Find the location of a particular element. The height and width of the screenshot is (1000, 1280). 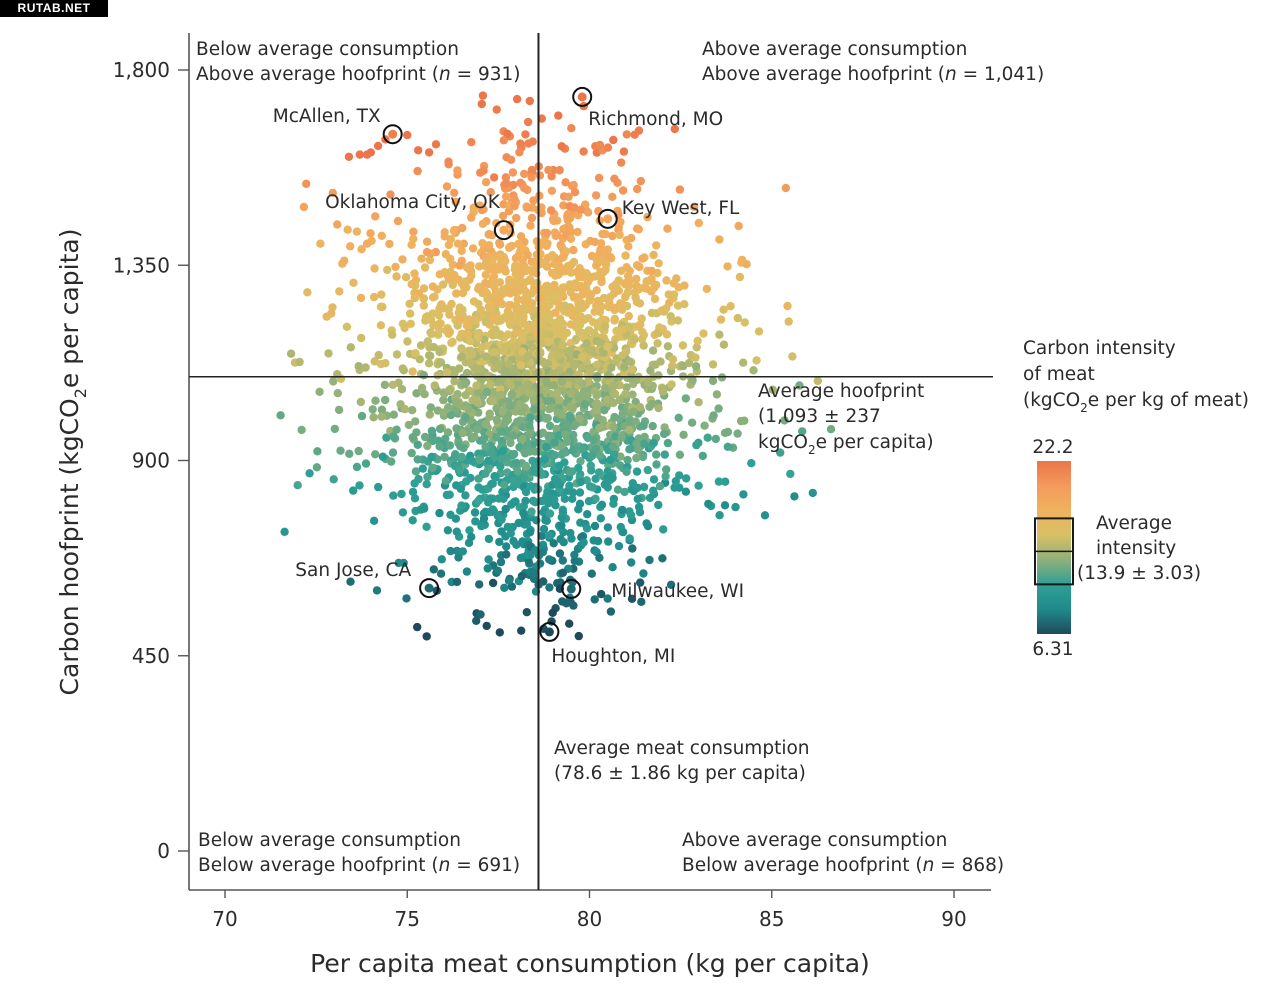

highlighted-point is located at coordinates (571, 589).